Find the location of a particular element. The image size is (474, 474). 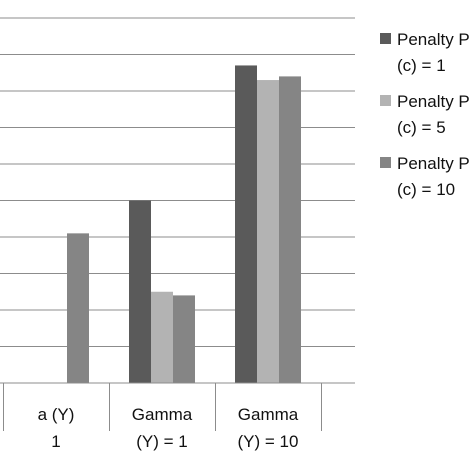

legend-label: (c) = 1 is located at coordinates (421, 65).